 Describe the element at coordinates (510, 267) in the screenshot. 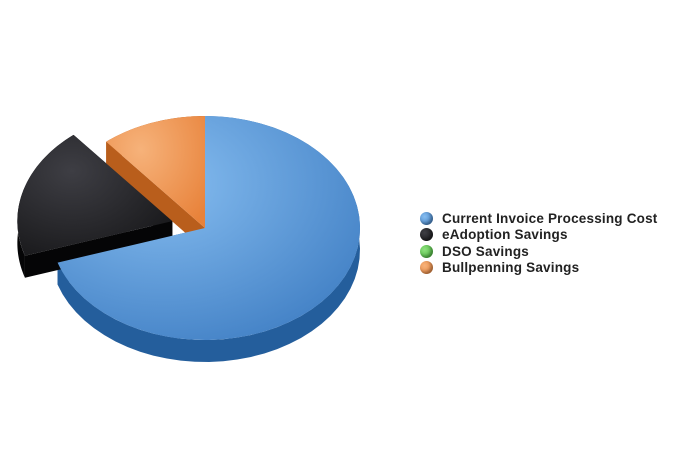

I see `legend-label: Bullpenning Savings` at that location.